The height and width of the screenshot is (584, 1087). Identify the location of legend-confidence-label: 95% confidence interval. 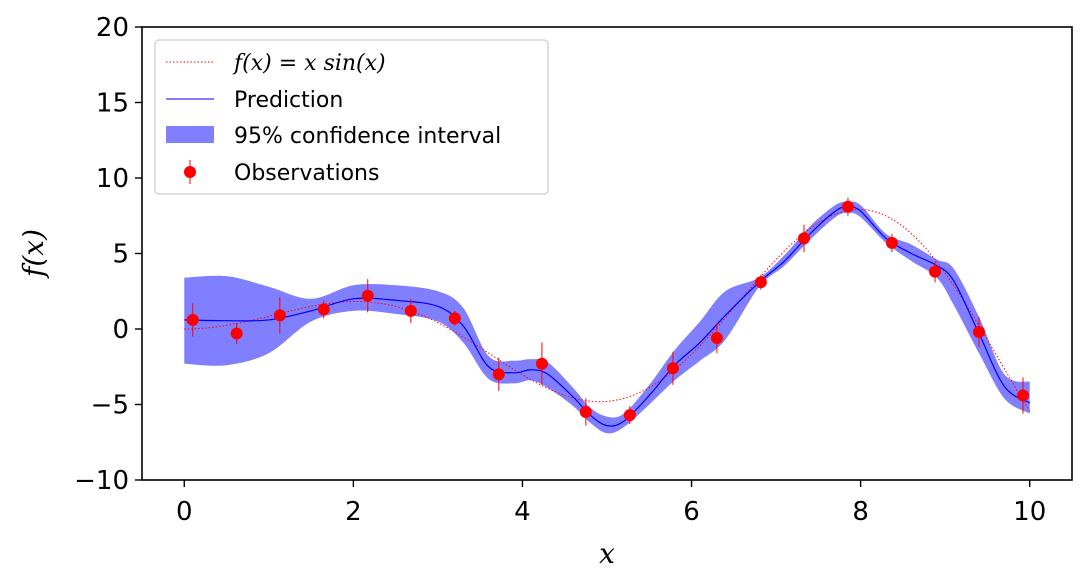
(367, 136).